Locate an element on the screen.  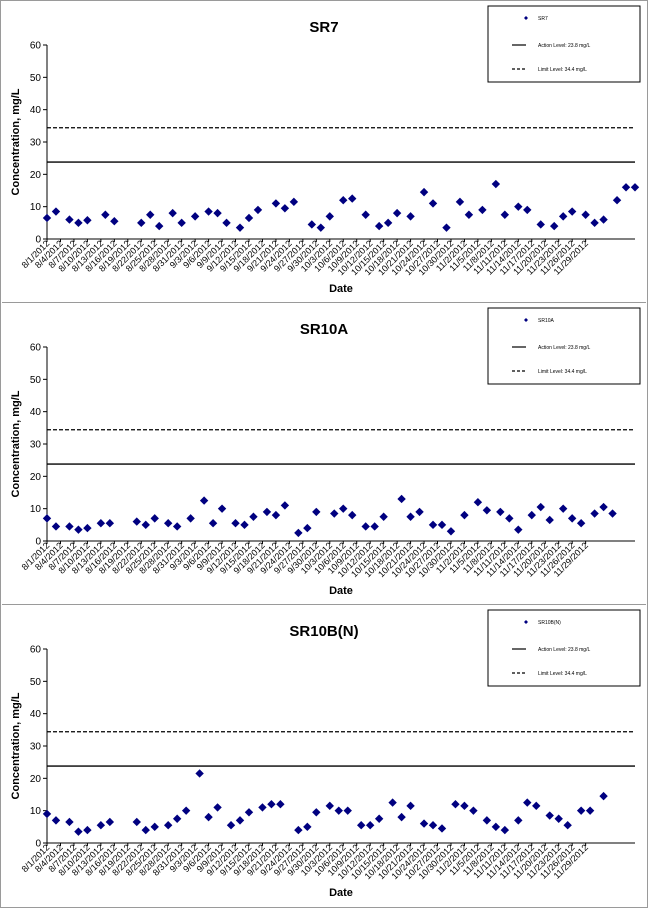
y-axis-label: Concentration, mg/L is located at coordinates (16, 141).